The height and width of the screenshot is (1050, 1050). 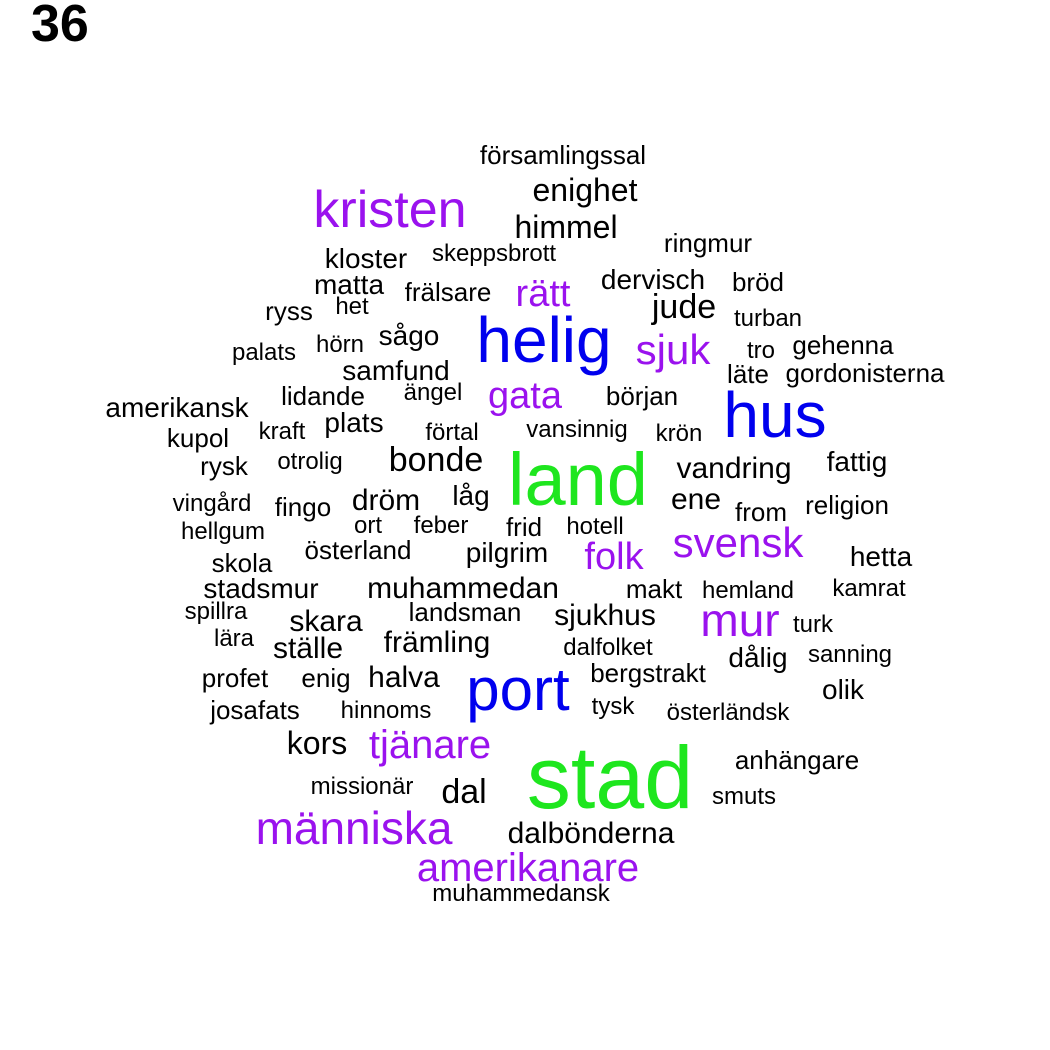 What do you see at coordinates (404, 677) in the screenshot?
I see `word-halva: halva` at bounding box center [404, 677].